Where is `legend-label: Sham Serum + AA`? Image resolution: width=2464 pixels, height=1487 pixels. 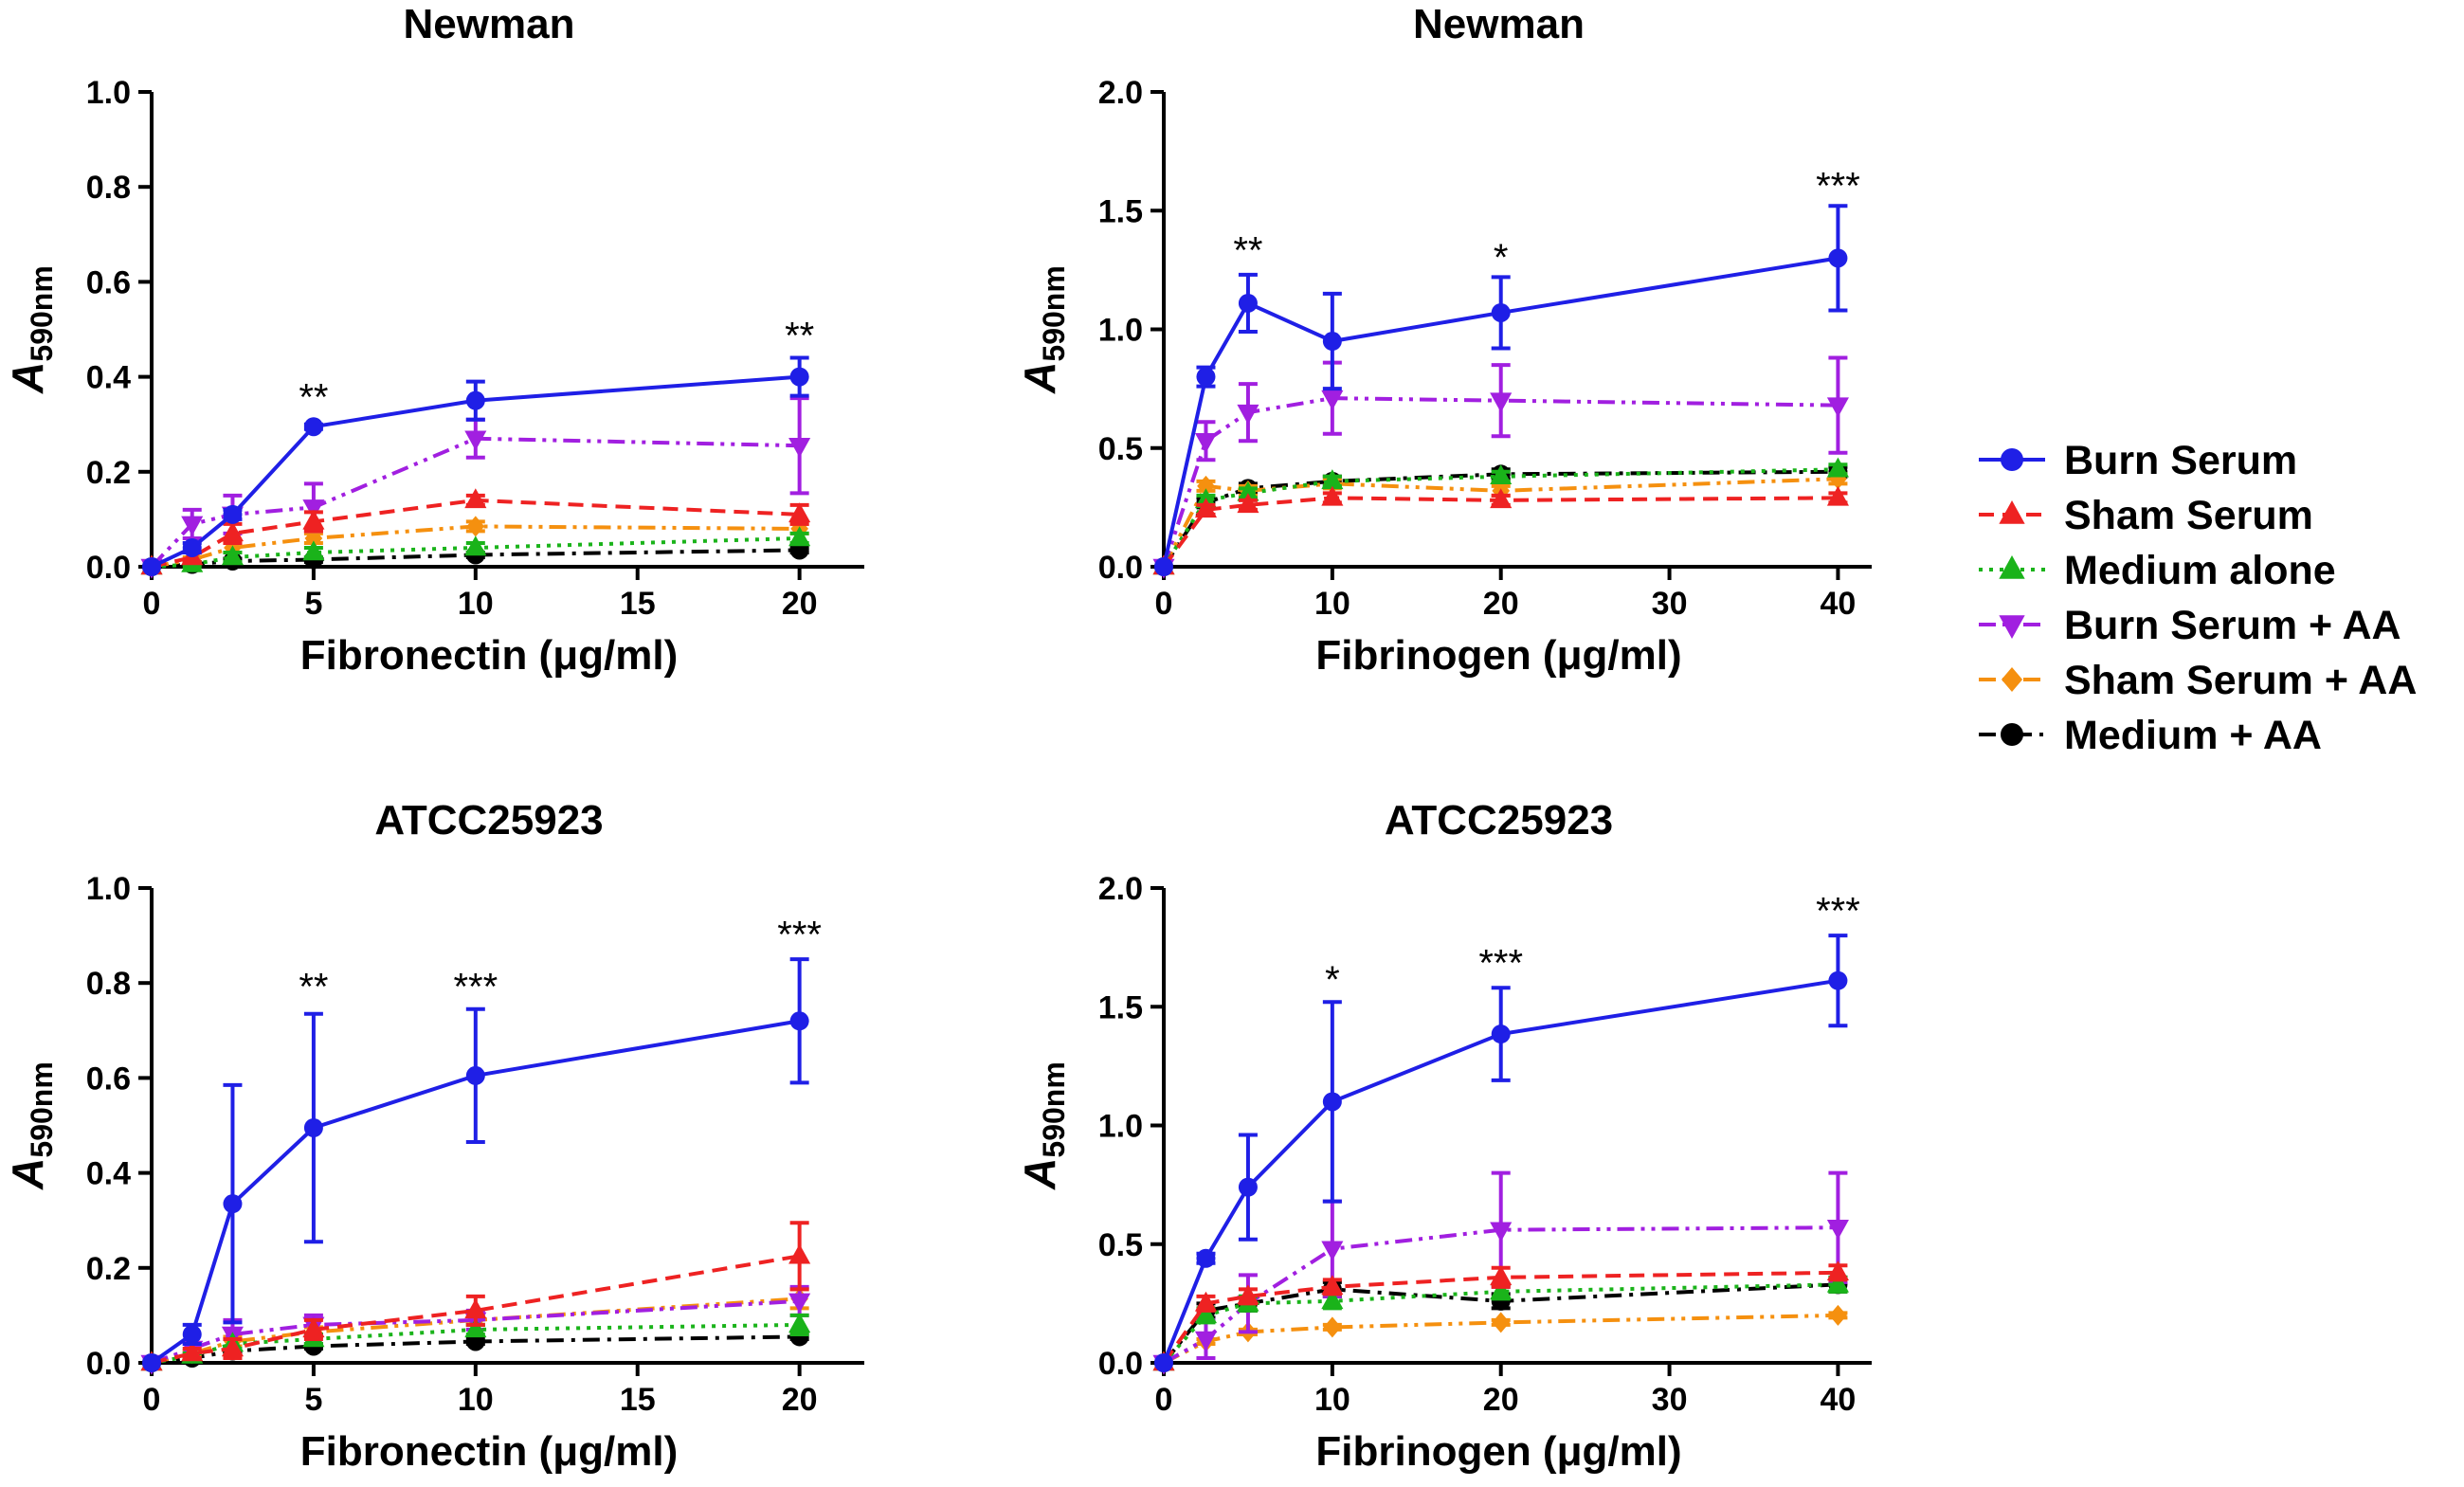 legend-label: Sham Serum + AA is located at coordinates (2240, 681).